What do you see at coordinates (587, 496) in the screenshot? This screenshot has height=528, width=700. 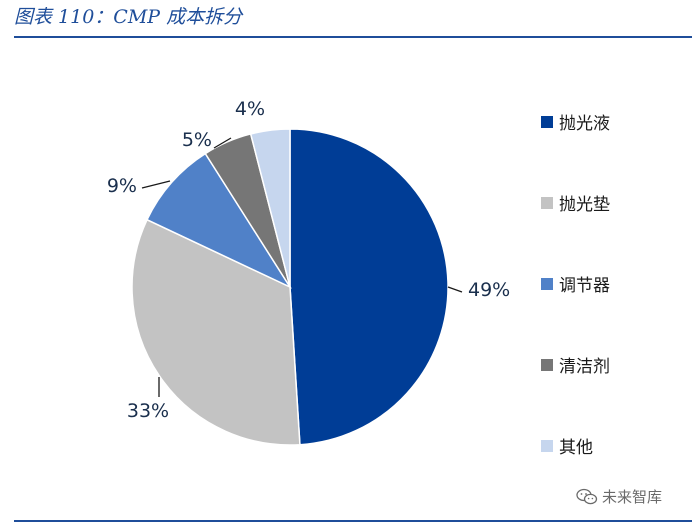 I see `wechat-icon` at bounding box center [587, 496].